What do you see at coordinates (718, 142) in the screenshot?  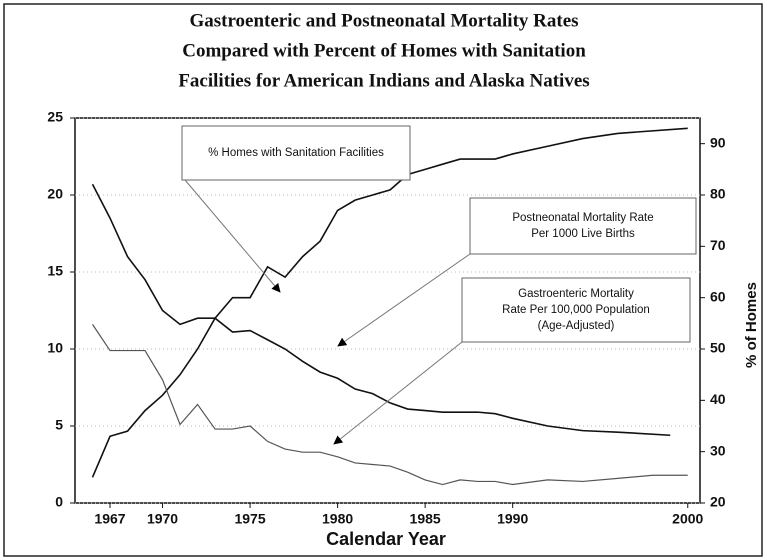 I see `y2-tick-label: 90` at bounding box center [718, 142].